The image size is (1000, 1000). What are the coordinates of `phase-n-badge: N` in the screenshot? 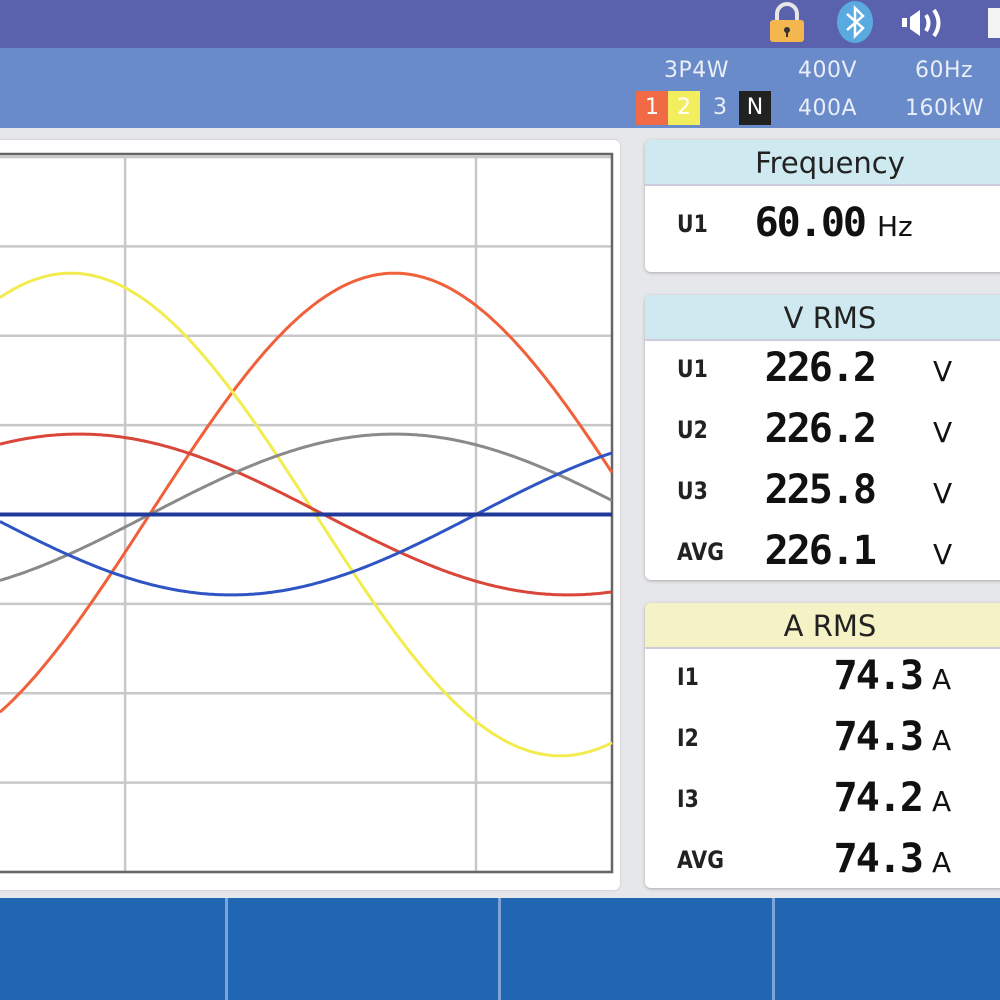 It's located at (755, 108).